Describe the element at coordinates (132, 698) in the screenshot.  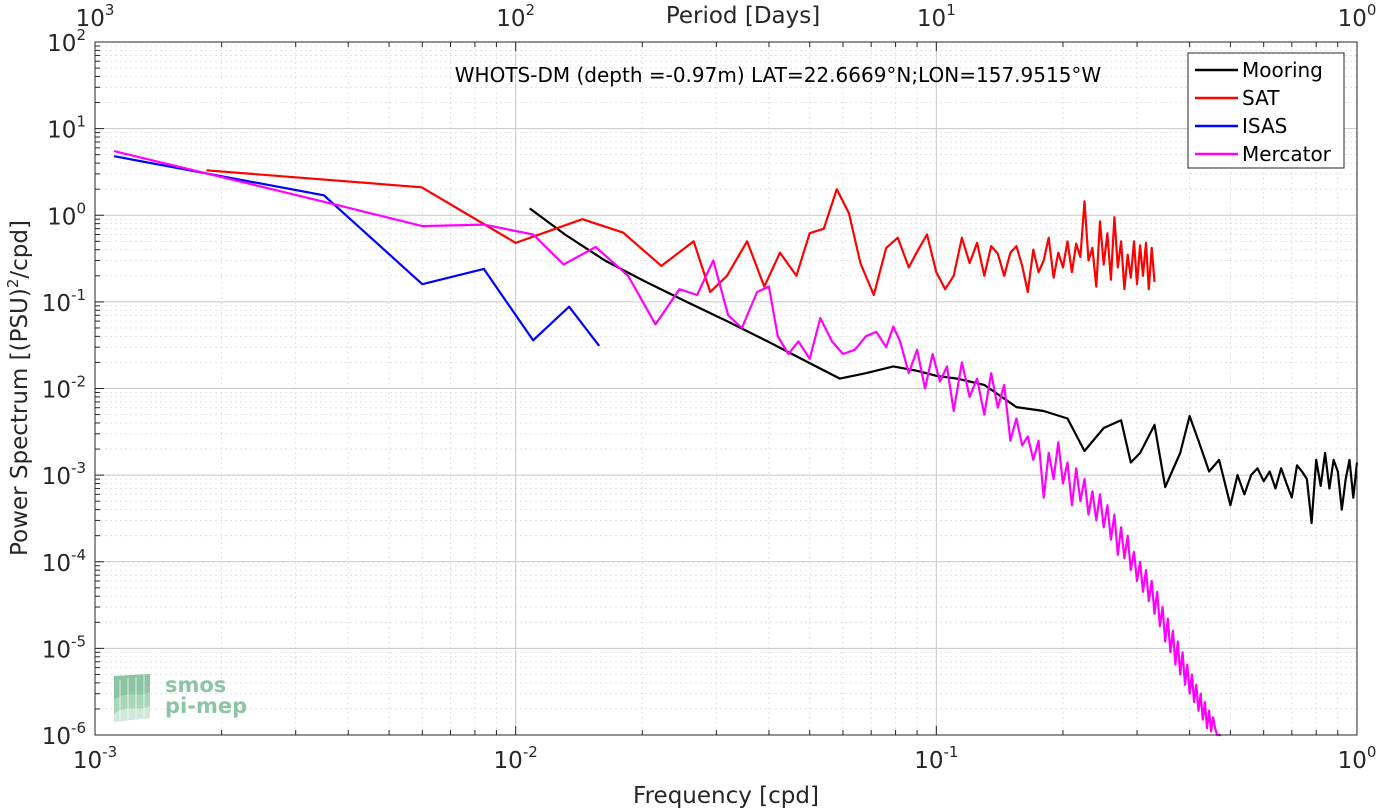
I see `logo-mark-icon` at that location.